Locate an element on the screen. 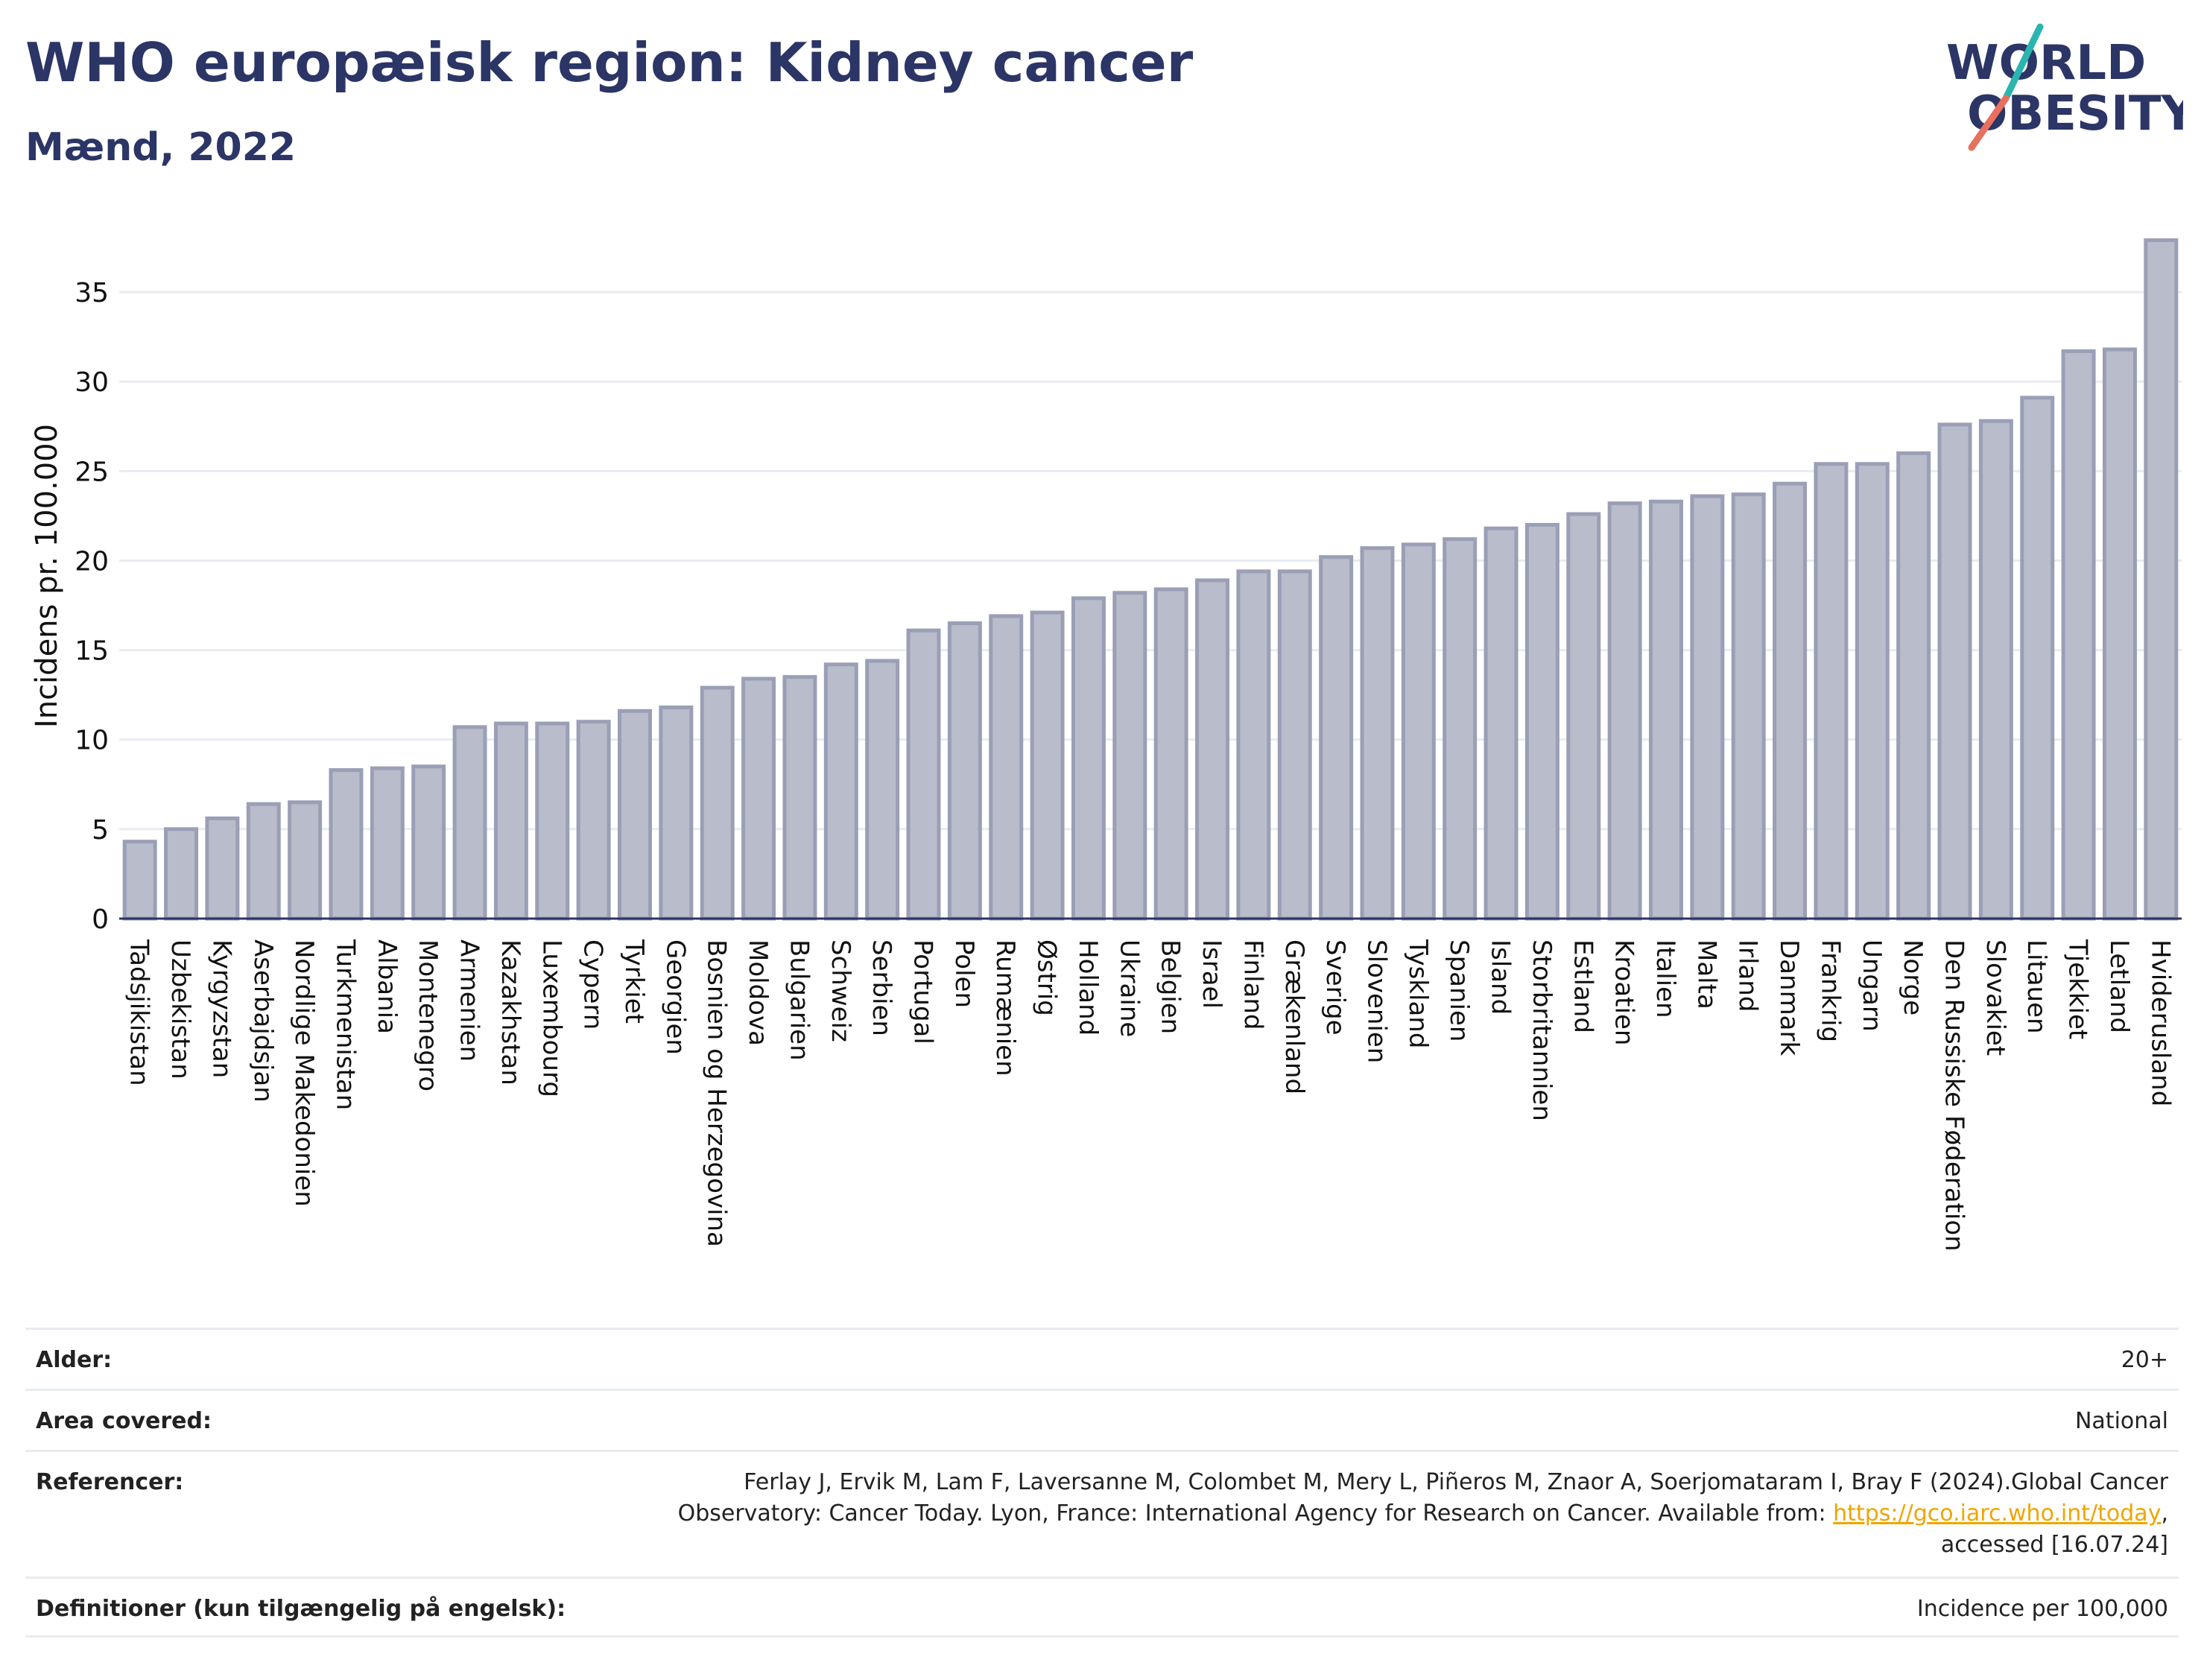  meta-age-value: 20+ is located at coordinates (2144, 1360).